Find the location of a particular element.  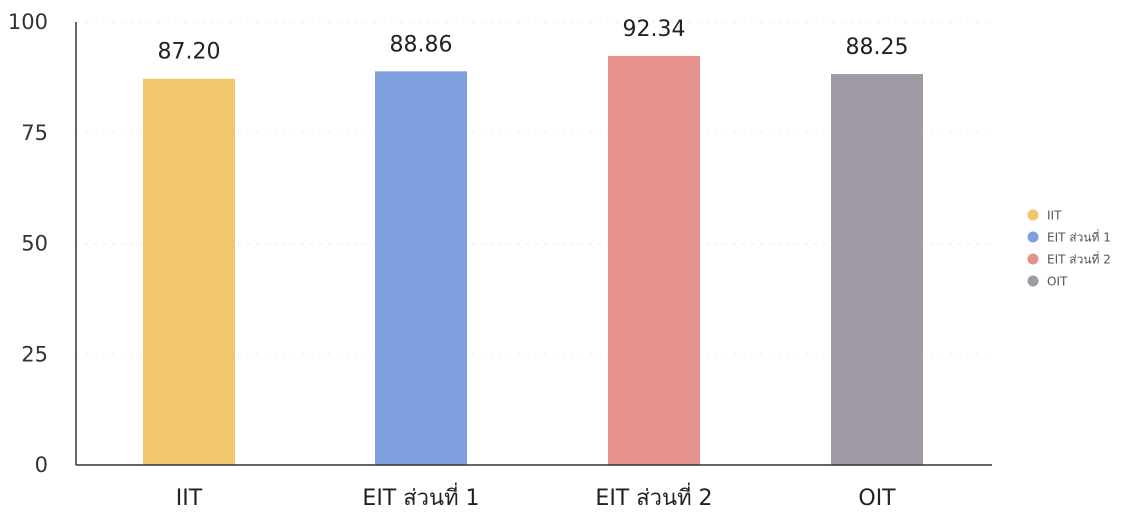

y-tick-label: 75 is located at coordinates (34, 133).